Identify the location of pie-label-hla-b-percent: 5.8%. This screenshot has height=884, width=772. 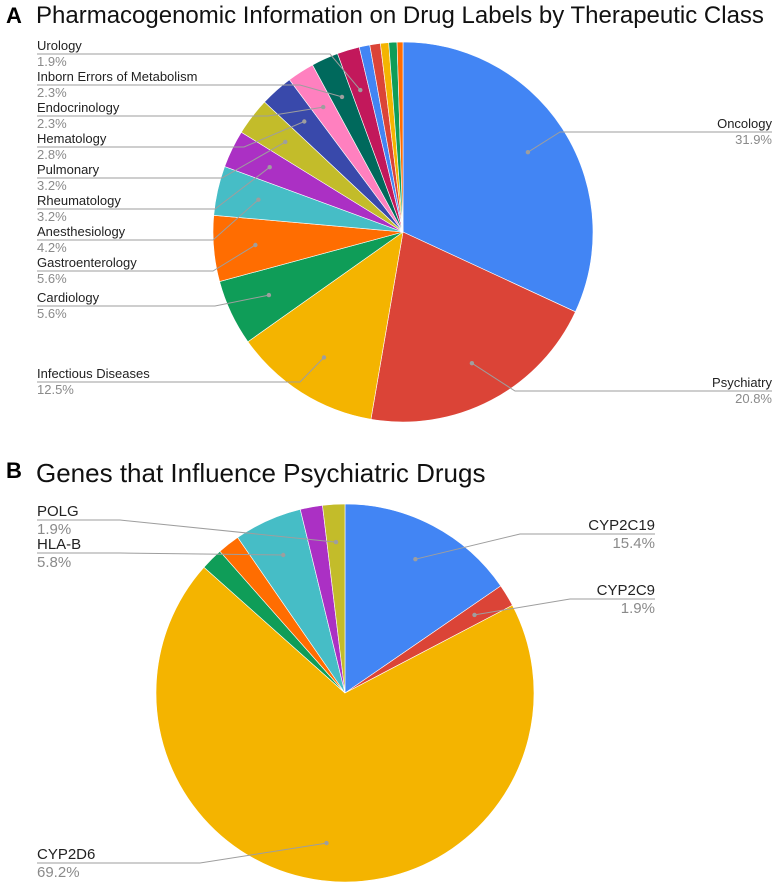
(54, 562).